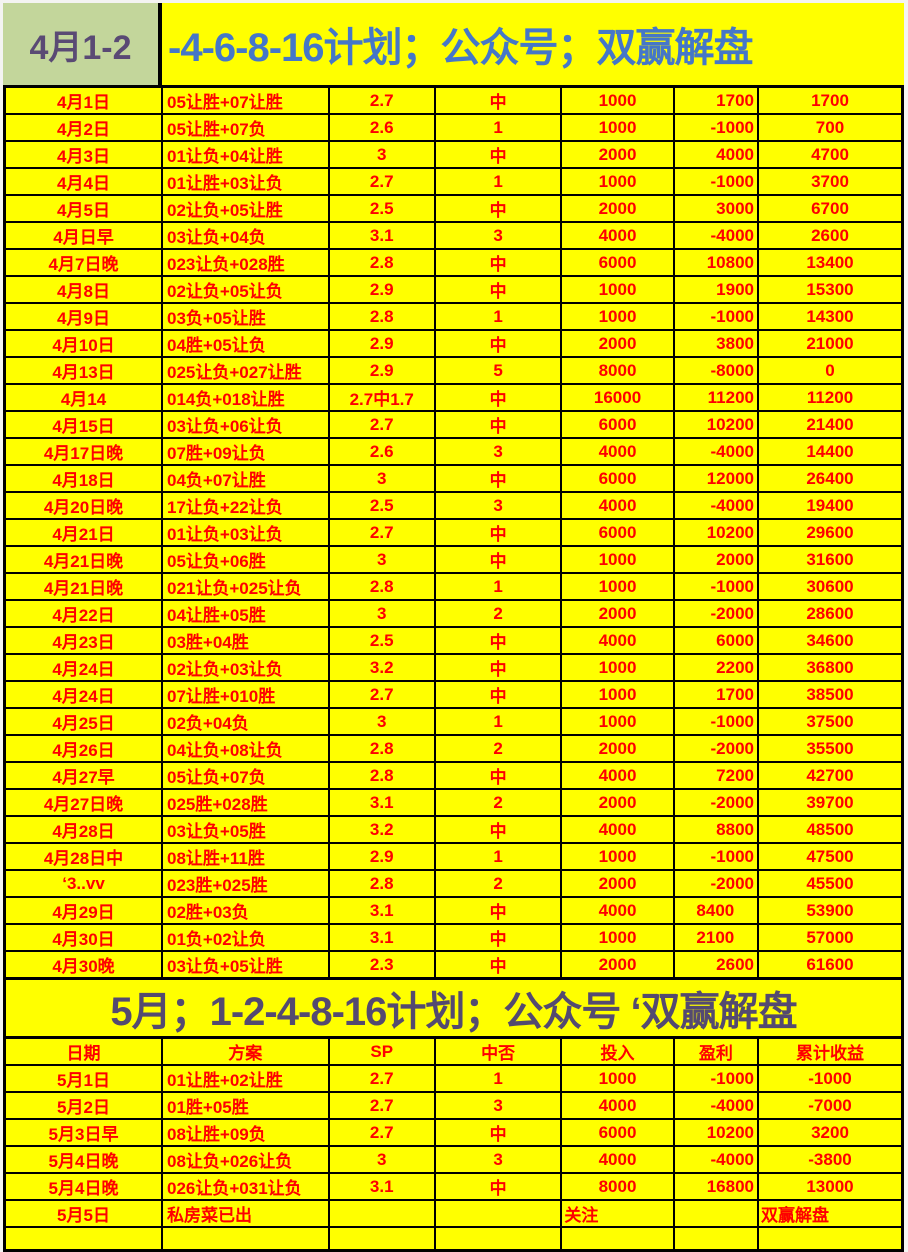 The height and width of the screenshot is (1252, 908). What do you see at coordinates (381, 370) in the screenshot?
I see `cell-sp: 2.9` at bounding box center [381, 370].